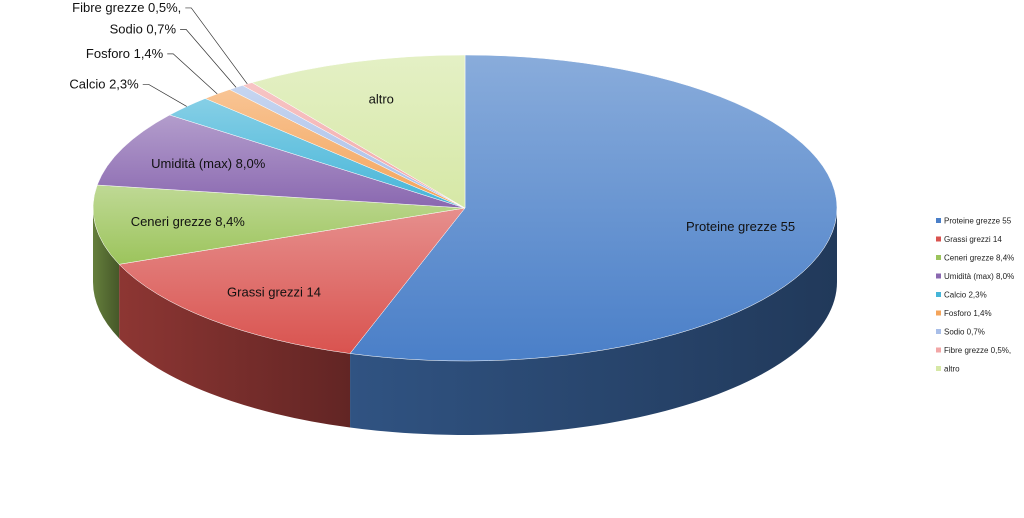 The height and width of the screenshot is (518, 1024). What do you see at coordinates (965, 295) in the screenshot?
I see `legend-entry-4: Calcio 2,3%` at bounding box center [965, 295].